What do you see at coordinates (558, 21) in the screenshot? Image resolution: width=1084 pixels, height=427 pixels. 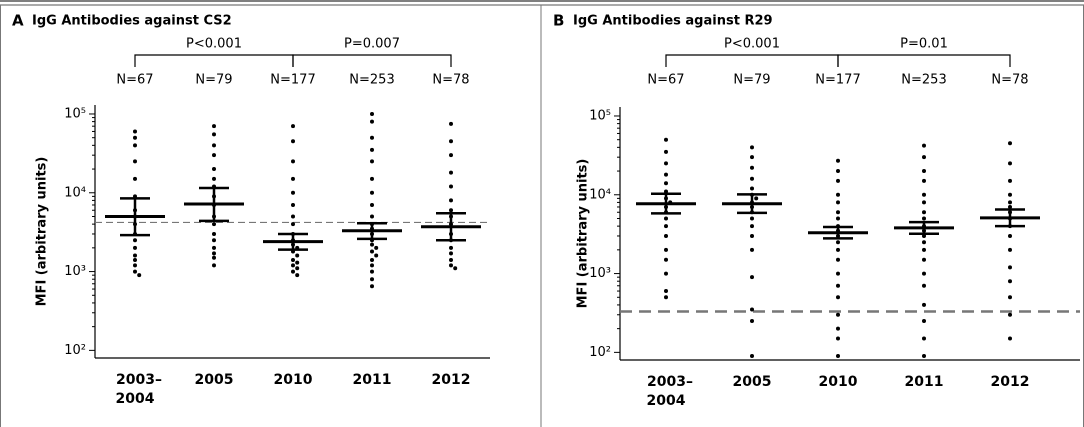 I see `panel-label: B` at bounding box center [558, 21].